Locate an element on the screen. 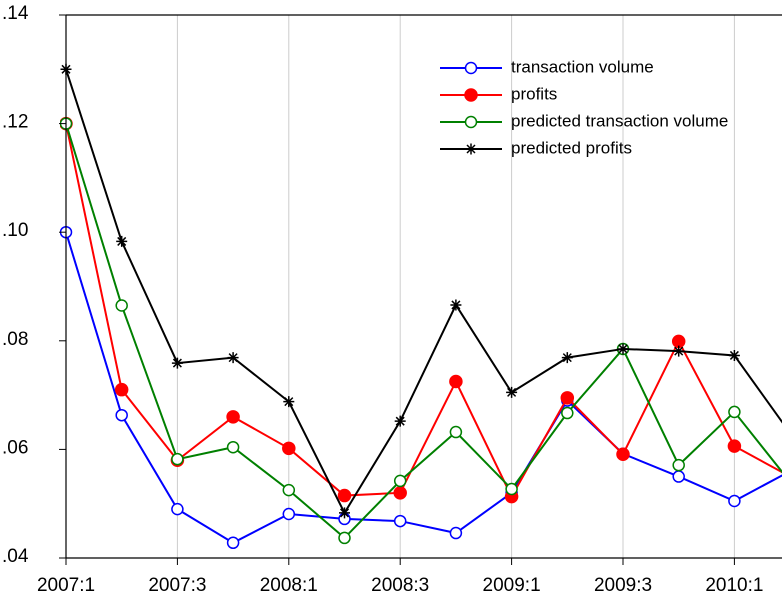 Image resolution: width=782 pixels, height=608 pixels. legend-label: profits is located at coordinates (534, 93).